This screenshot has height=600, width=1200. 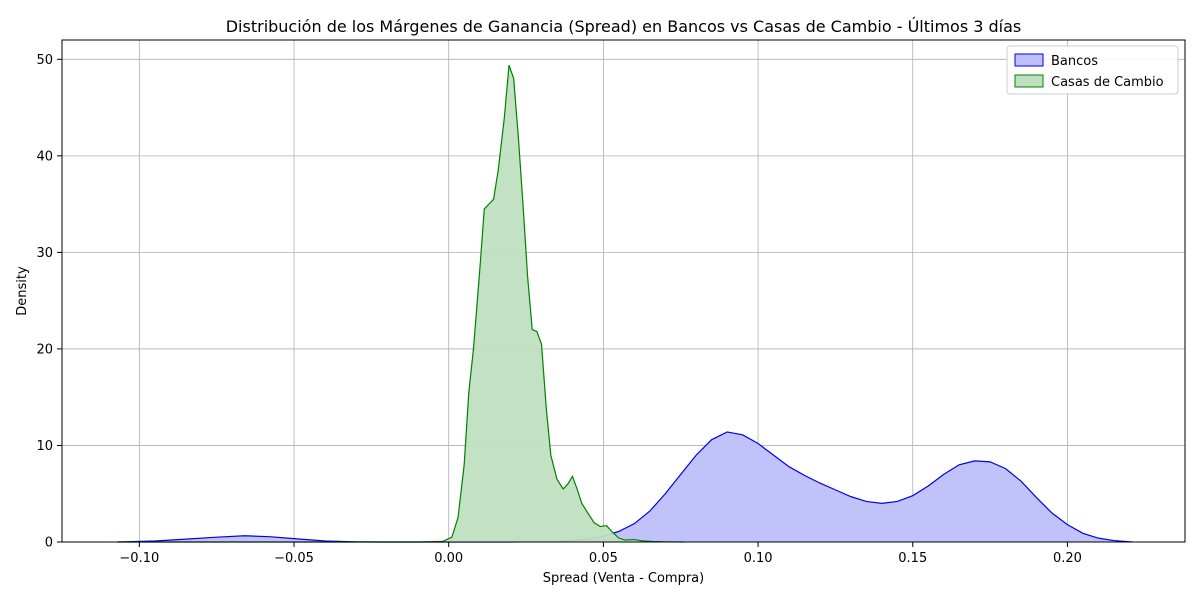 I want to click on x-tick-label: 0.15, so click(x=912, y=558).